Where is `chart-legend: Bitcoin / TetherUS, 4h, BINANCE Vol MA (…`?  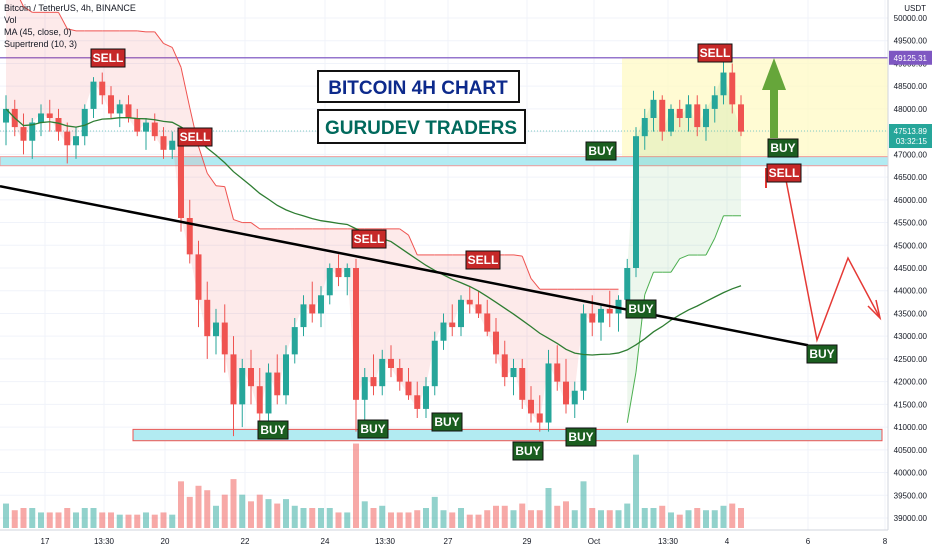 chart-legend: Bitcoin / TetherUS, 4h, BINANCE Vol MA (… is located at coordinates (70, 26).